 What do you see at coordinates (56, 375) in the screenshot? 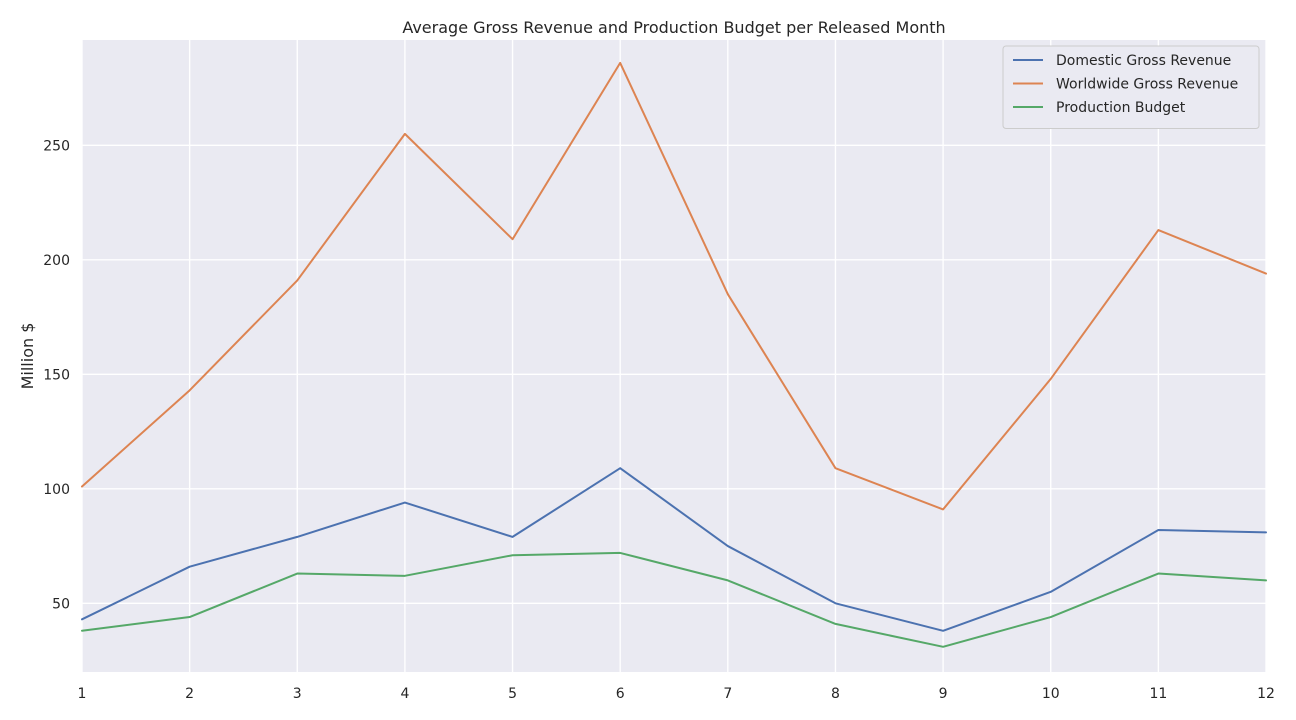
I see `y-tick-label: 150` at bounding box center [56, 375].